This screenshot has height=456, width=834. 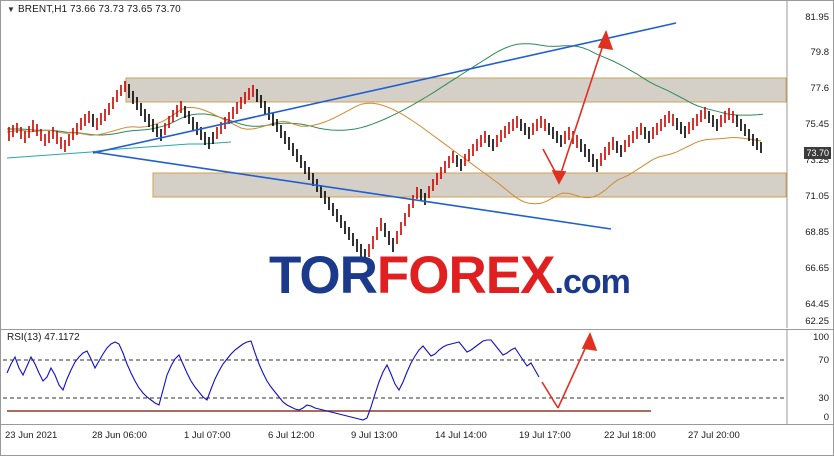 I want to click on watermark: TORFOREX.com, so click(x=450, y=275).